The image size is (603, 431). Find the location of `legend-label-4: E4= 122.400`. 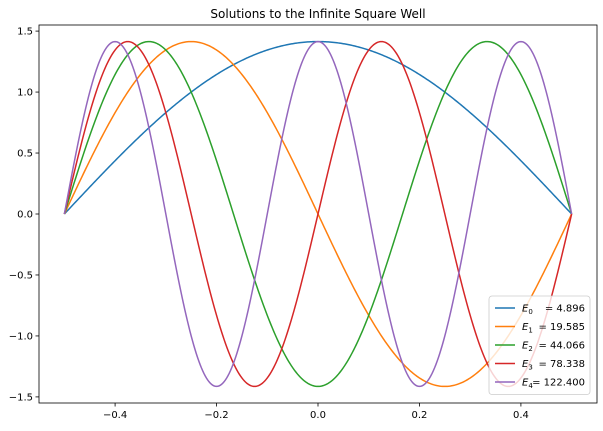

legend-label-4: E4= 122.400 is located at coordinates (553, 384).